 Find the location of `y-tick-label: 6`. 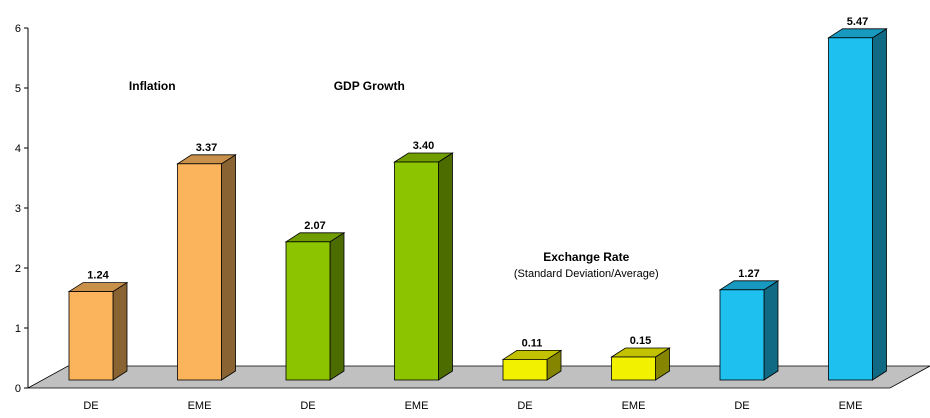

y-tick-label: 6 is located at coordinates (18, 29).